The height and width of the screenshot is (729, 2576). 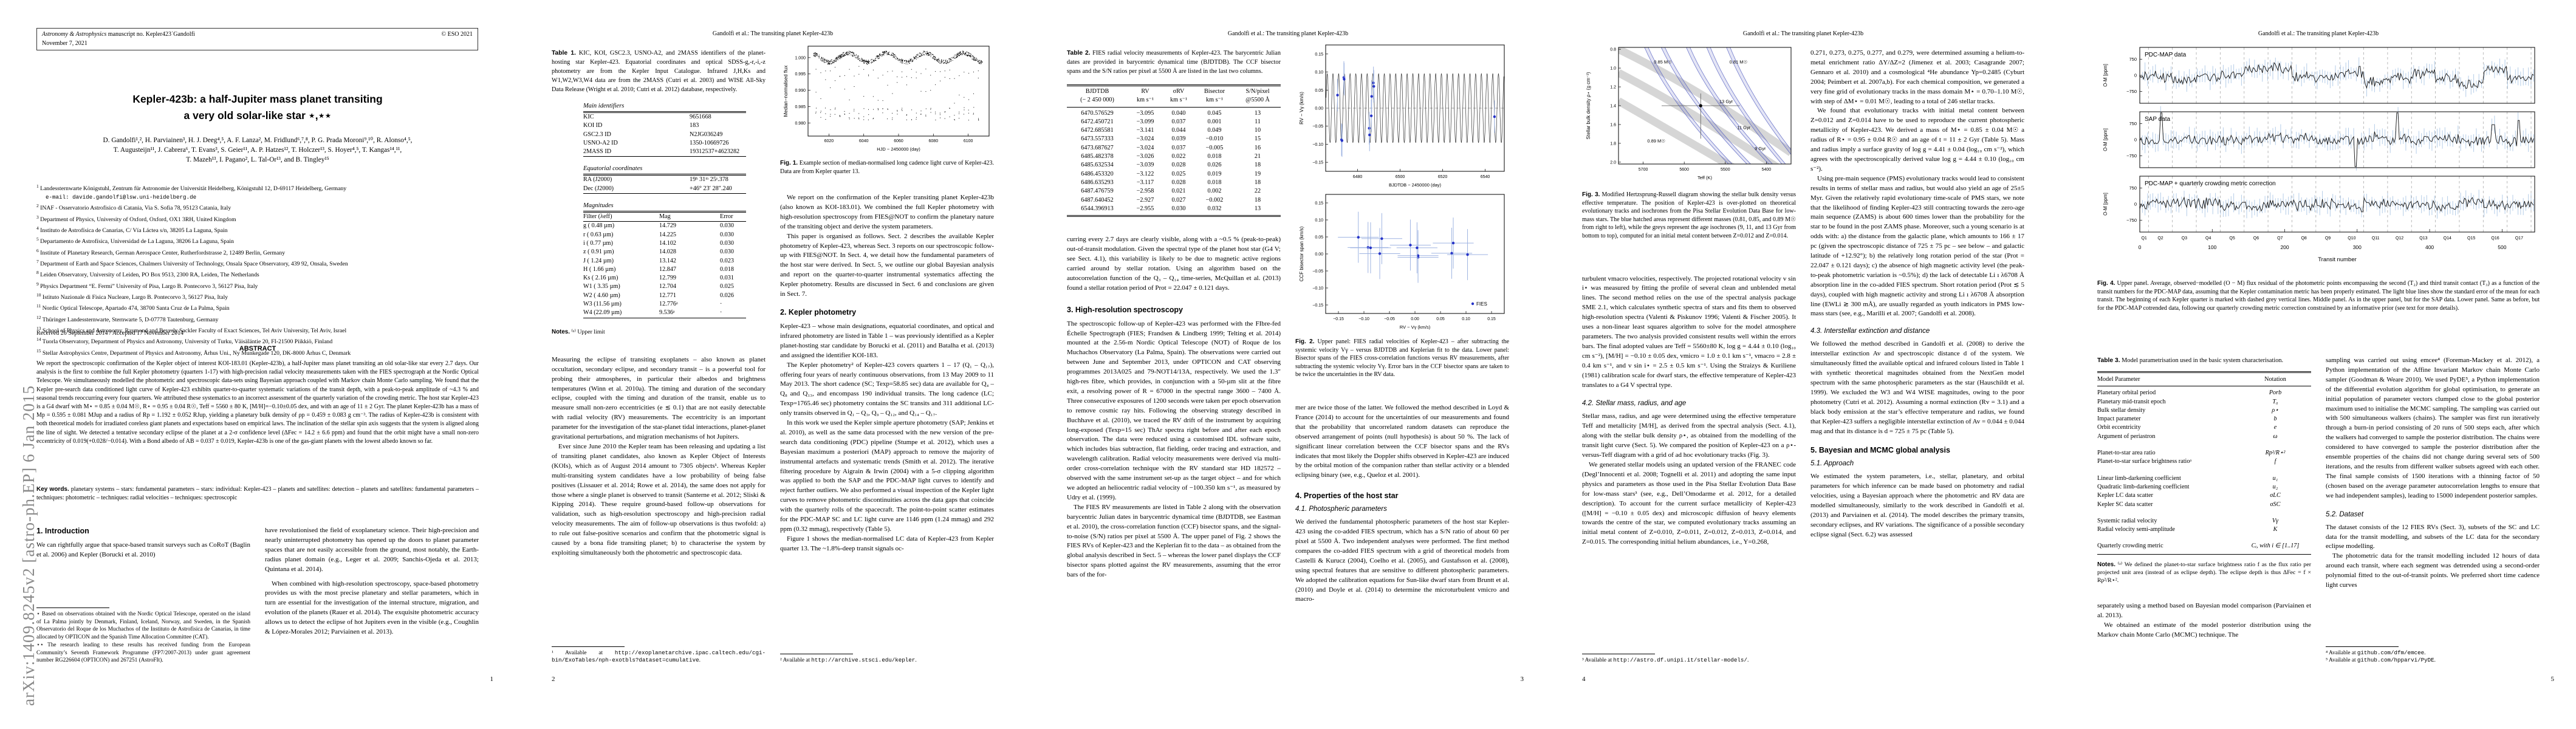 What do you see at coordinates (863, 660) in the screenshot?
I see `footnote-url: http://archive.stsci.edu/kepler` at bounding box center [863, 660].